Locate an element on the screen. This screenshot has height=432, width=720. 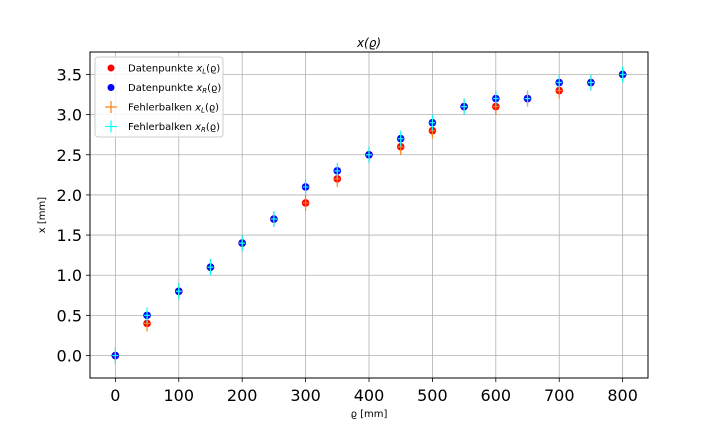
x-tick-label: 500 is located at coordinates (432, 395).